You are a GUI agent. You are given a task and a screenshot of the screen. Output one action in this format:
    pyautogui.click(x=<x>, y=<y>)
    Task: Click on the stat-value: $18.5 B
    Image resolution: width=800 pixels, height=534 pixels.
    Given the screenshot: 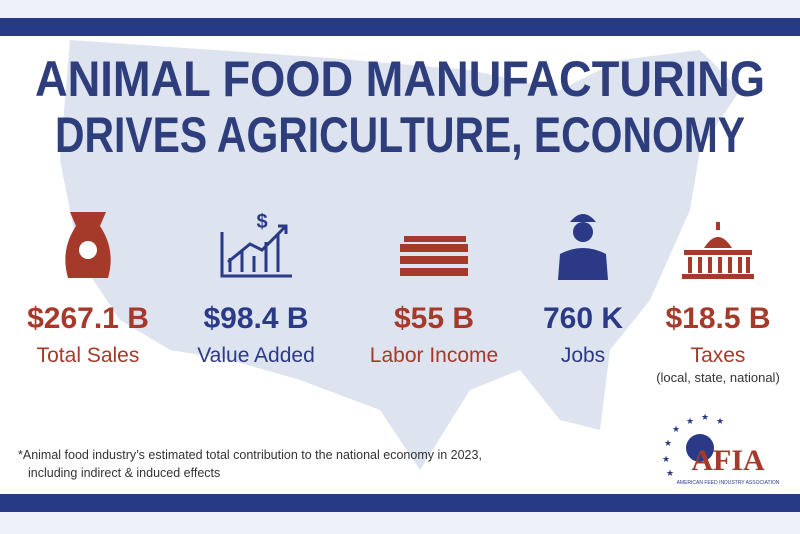 What is the action you would take?
    pyautogui.click(x=717, y=318)
    